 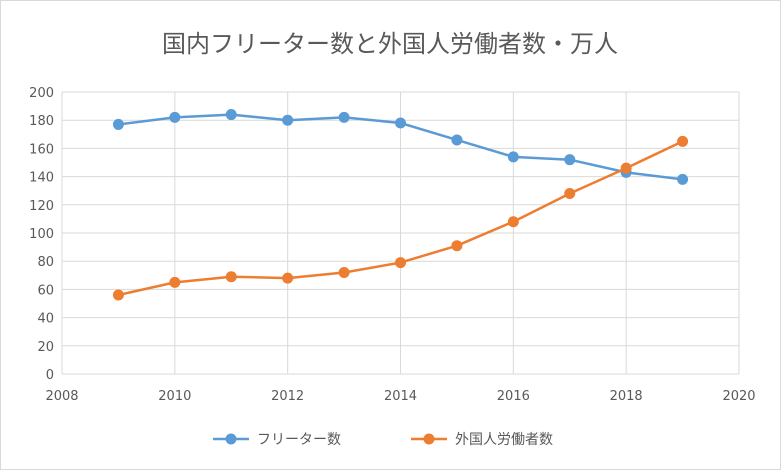 What do you see at coordinates (231, 277) in the screenshot?
I see `data-point-2-2011` at bounding box center [231, 277].